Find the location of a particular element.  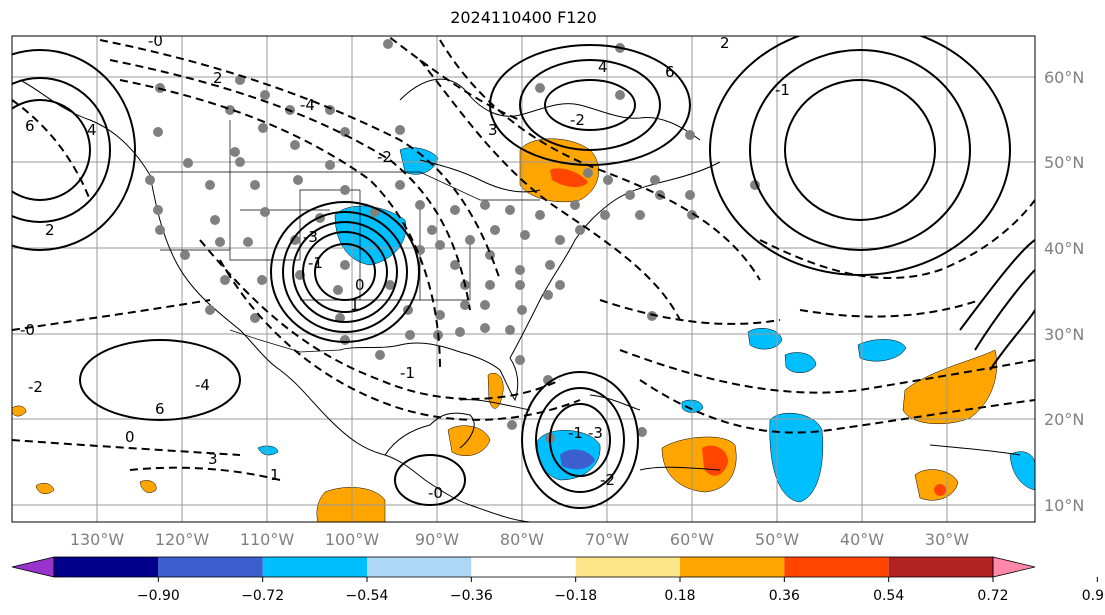

colorbar-segments is located at coordinates (523, 567).